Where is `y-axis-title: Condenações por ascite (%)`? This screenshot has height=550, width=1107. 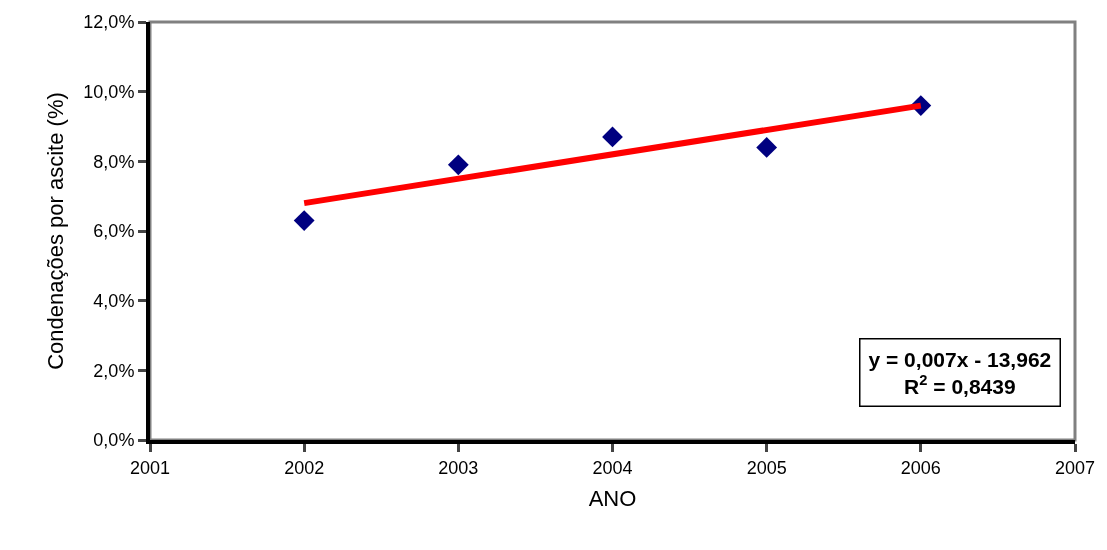
y-axis-title: Condenações por ascite (%) is located at coordinates (55, 231).